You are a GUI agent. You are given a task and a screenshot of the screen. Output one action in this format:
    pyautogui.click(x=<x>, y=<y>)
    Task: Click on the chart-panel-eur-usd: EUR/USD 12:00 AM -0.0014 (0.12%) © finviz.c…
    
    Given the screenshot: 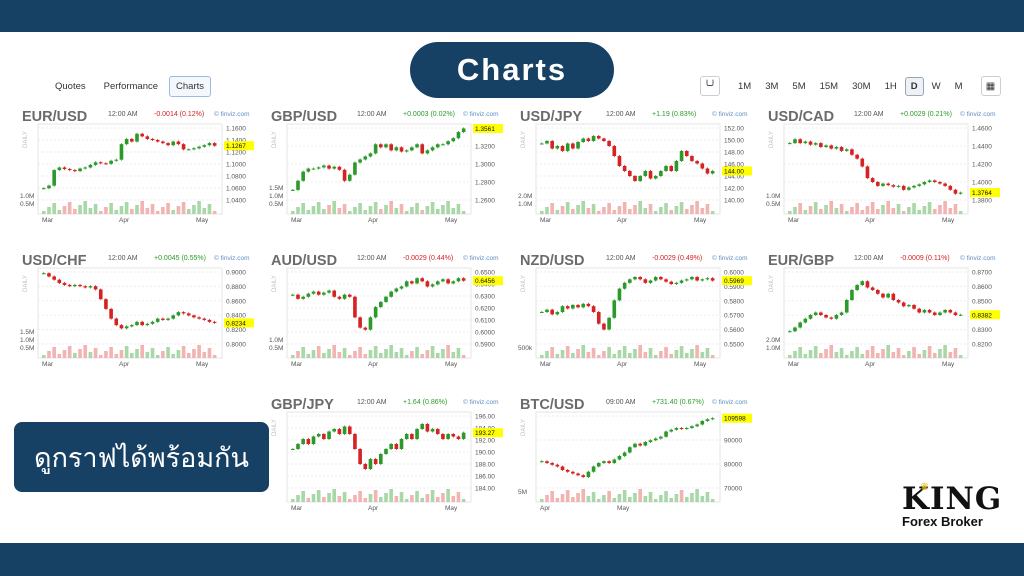 What is the action you would take?
    pyautogui.click(x=138, y=172)
    